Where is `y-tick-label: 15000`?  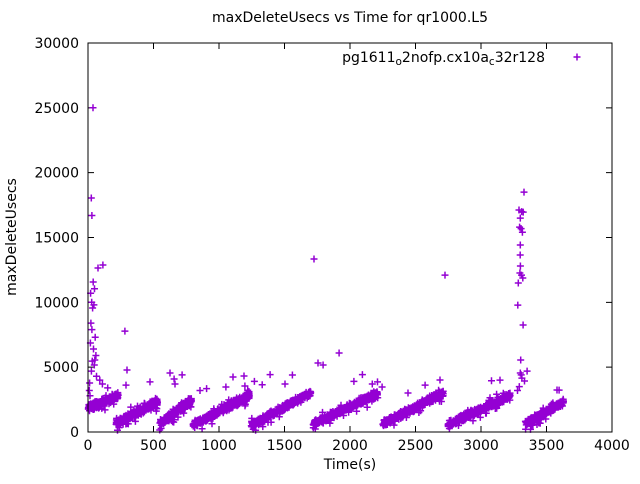 y-tick-label: 15000 is located at coordinates (56, 239).